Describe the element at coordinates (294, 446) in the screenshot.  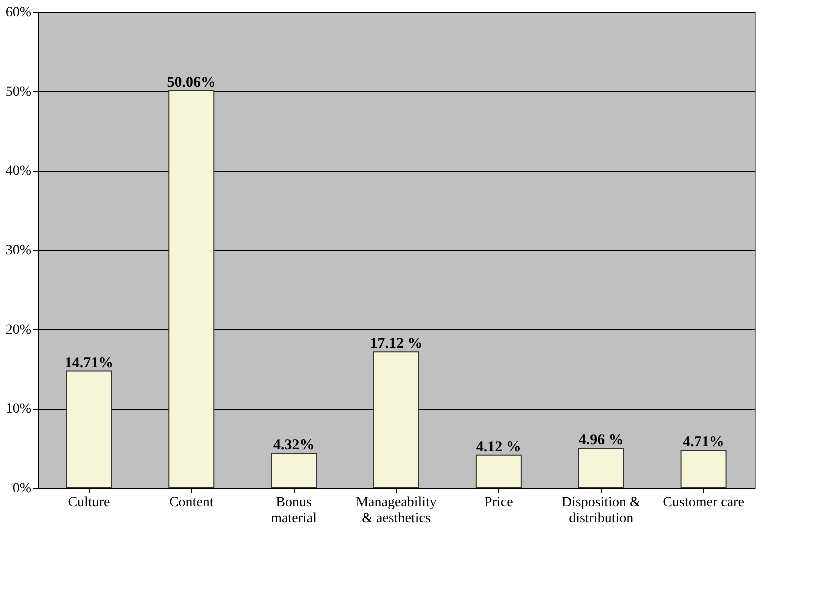
I see `data-label: 4.32%` at that location.